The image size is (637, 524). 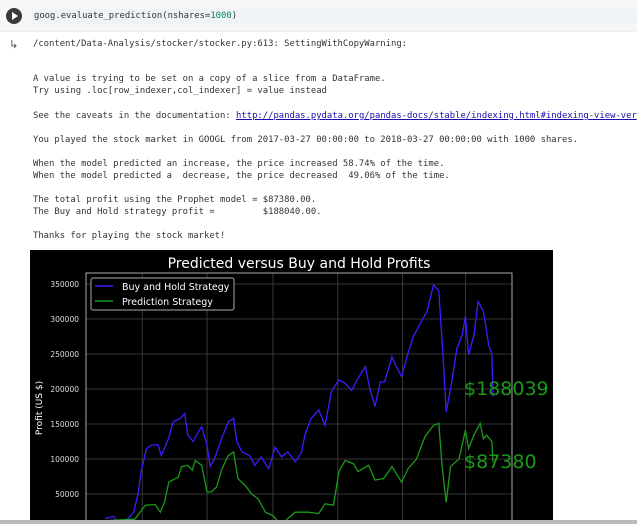 What do you see at coordinates (67, 494) in the screenshot?
I see `y-tick-label: 50000` at bounding box center [67, 494].